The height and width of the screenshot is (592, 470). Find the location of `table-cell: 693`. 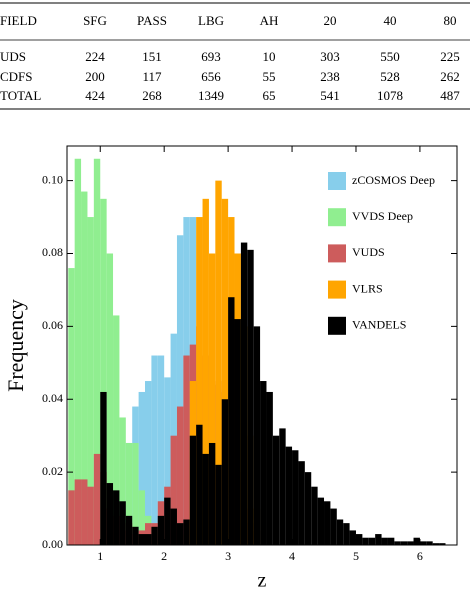

table-cell: 693 is located at coordinates (211, 56).